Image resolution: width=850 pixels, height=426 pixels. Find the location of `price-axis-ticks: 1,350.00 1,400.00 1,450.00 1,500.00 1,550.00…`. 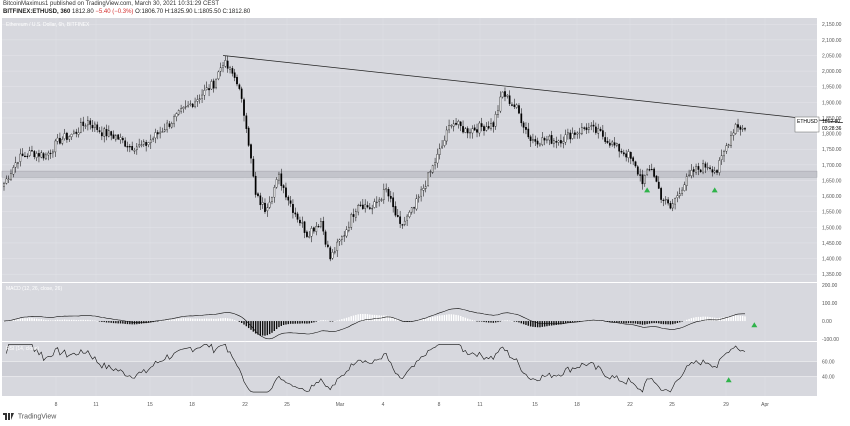

price-axis-ticks: 1,350.00 1,400.00 1,450.00 1,500.00 1,550.00… is located at coordinates (832, 150).